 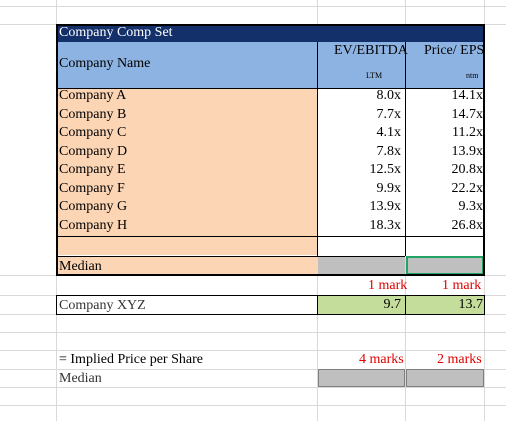 What do you see at coordinates (385, 206) in the screenshot?
I see `ev-ebitda-cell: 13.9x` at bounding box center [385, 206].